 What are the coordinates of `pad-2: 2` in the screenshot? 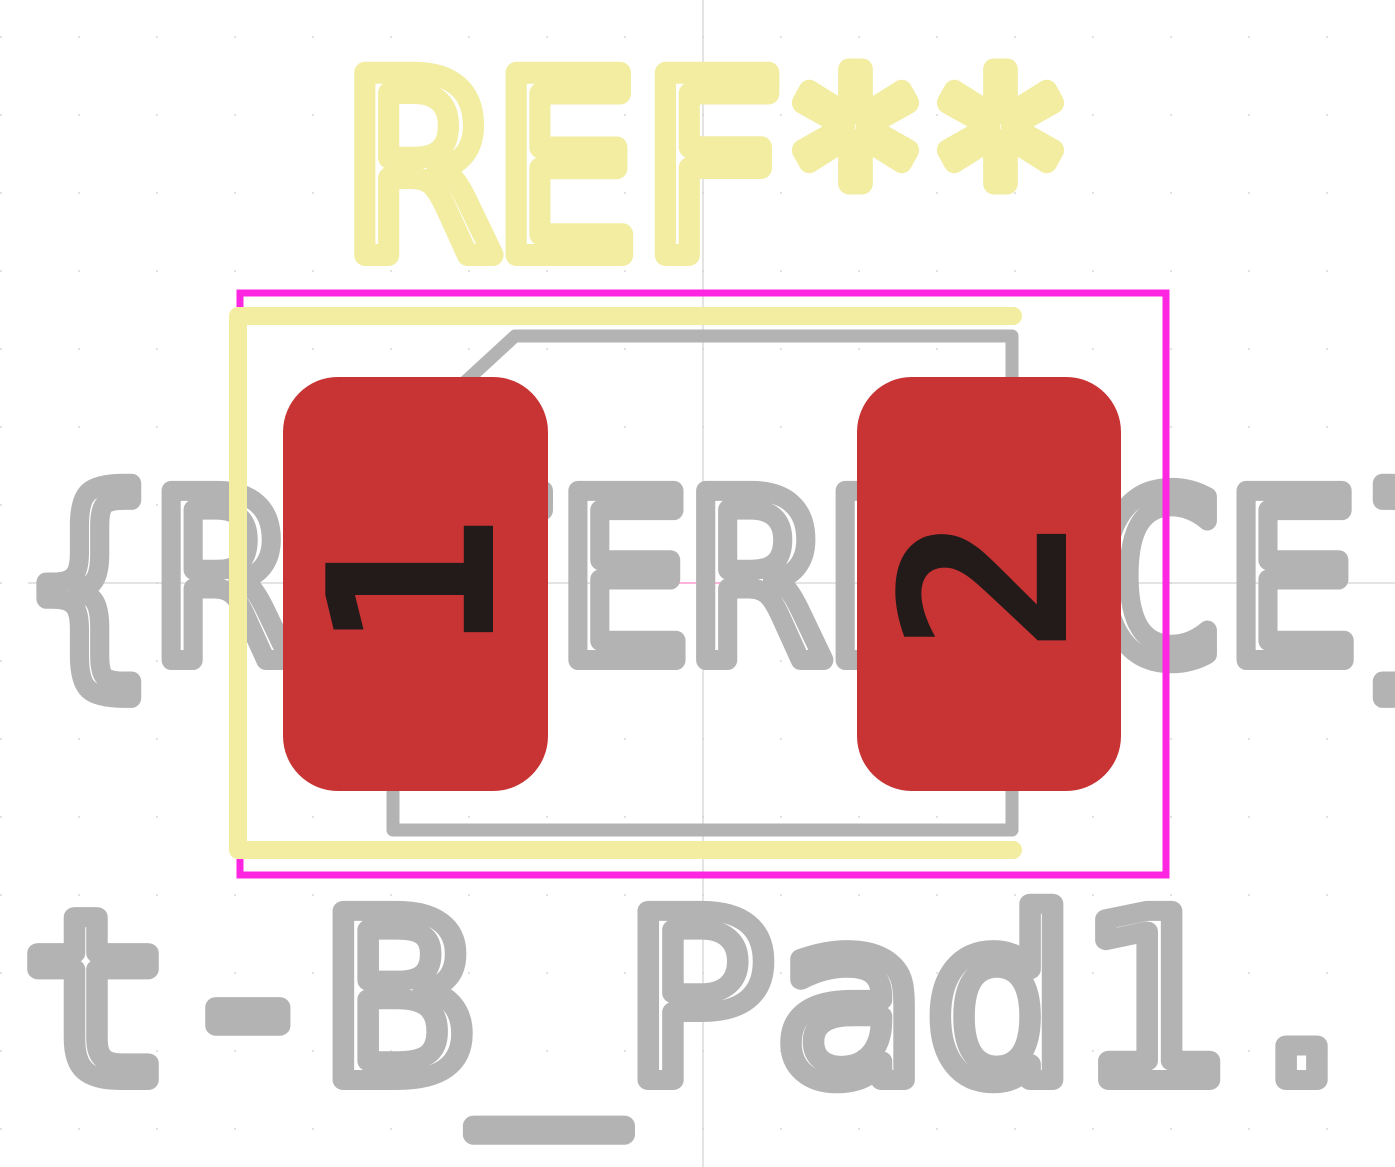 It's located at (987, 584).